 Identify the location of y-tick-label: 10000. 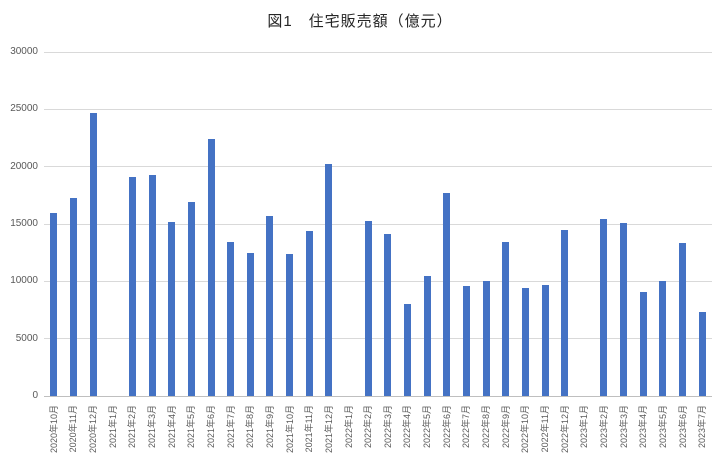
(24, 281).